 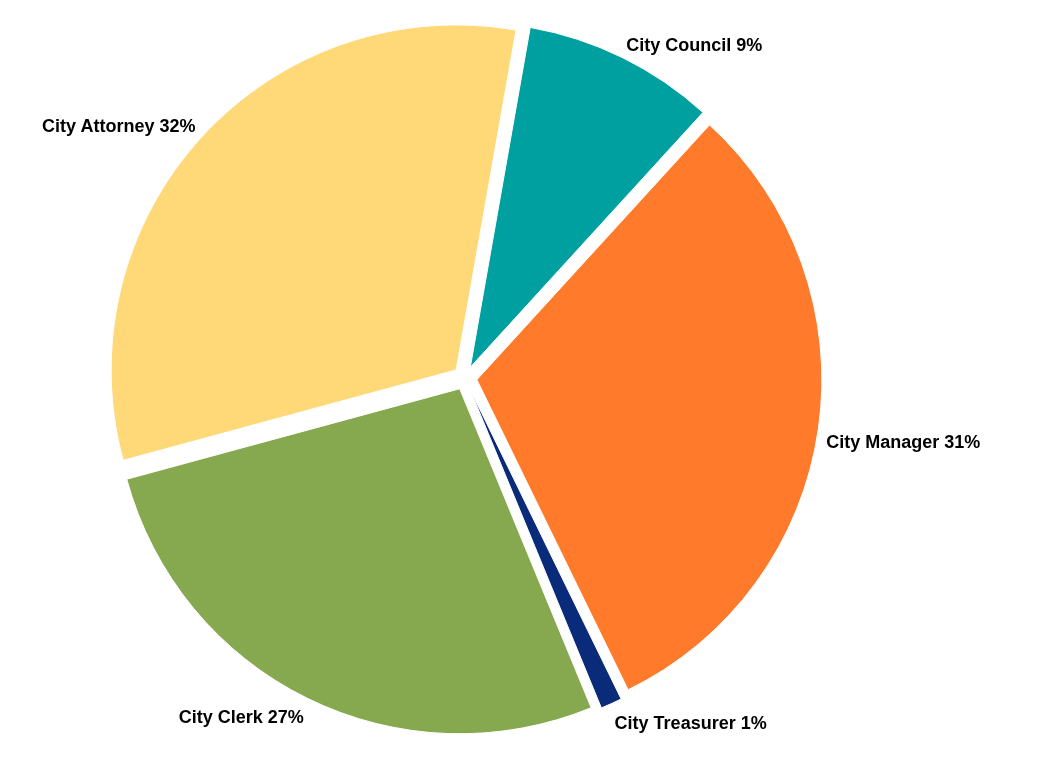 I want to click on slice-label: City Attorney 32%, so click(x=119, y=125).